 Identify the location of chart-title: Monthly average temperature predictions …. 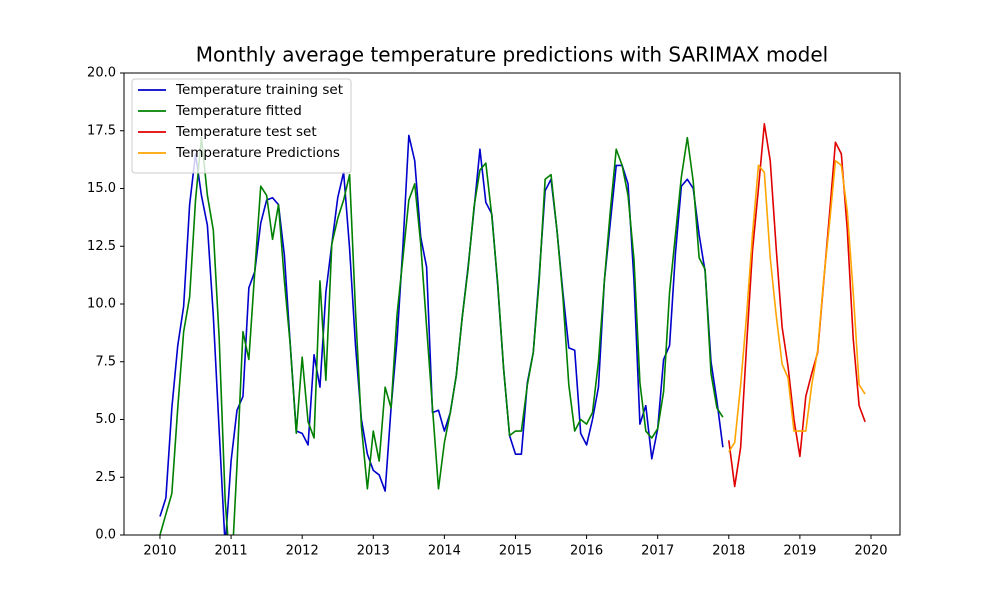
(512, 55).